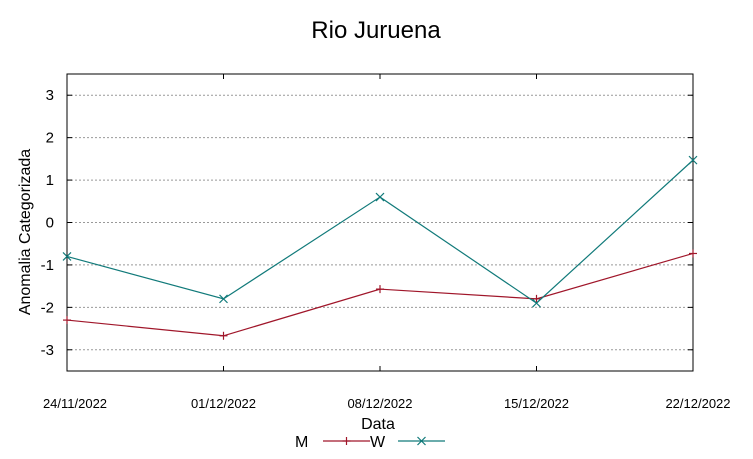  I want to click on legend-label-m: M, so click(301, 442).